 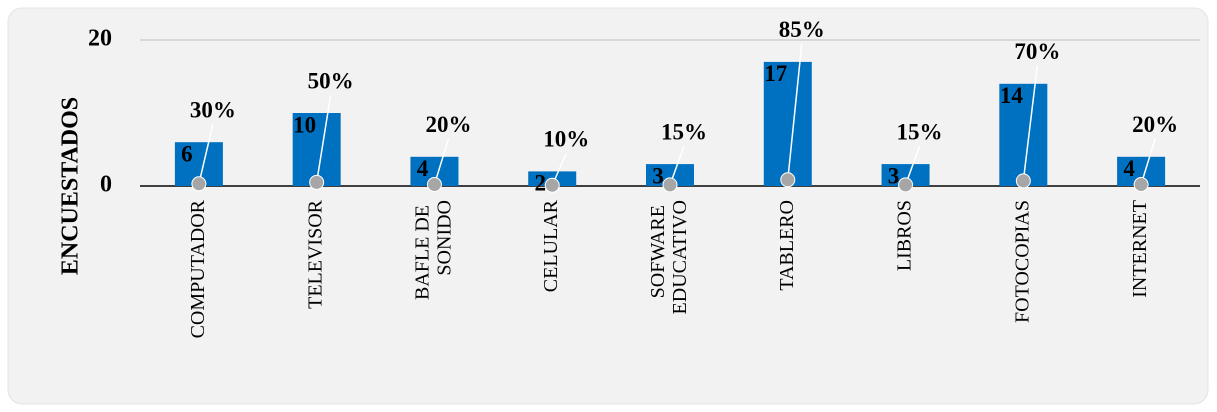 I want to click on percent-label: 50%, so click(x=331, y=80).